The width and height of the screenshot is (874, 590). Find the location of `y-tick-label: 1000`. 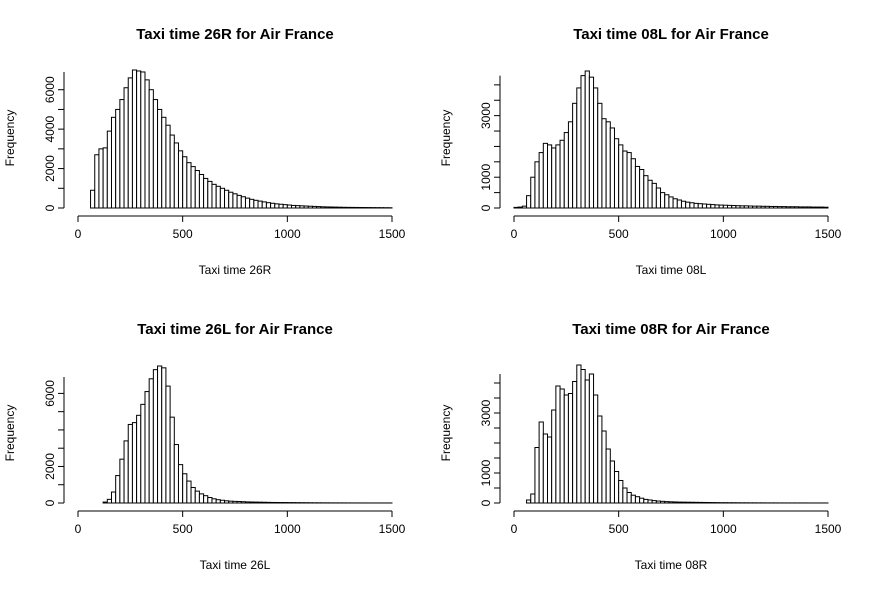

y-tick-label: 1000 is located at coordinates (486, 472).